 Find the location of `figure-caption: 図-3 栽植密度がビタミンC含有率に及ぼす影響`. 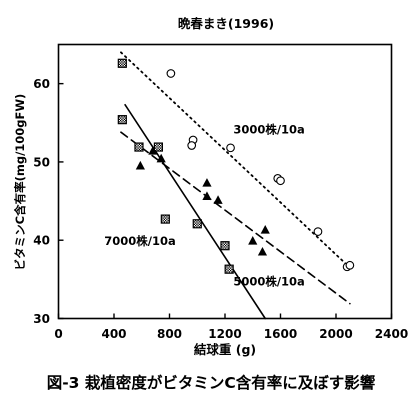

figure-caption: 図-3 栽植密度がビタミンC含有率に及ぼす影響 is located at coordinates (211, 382).